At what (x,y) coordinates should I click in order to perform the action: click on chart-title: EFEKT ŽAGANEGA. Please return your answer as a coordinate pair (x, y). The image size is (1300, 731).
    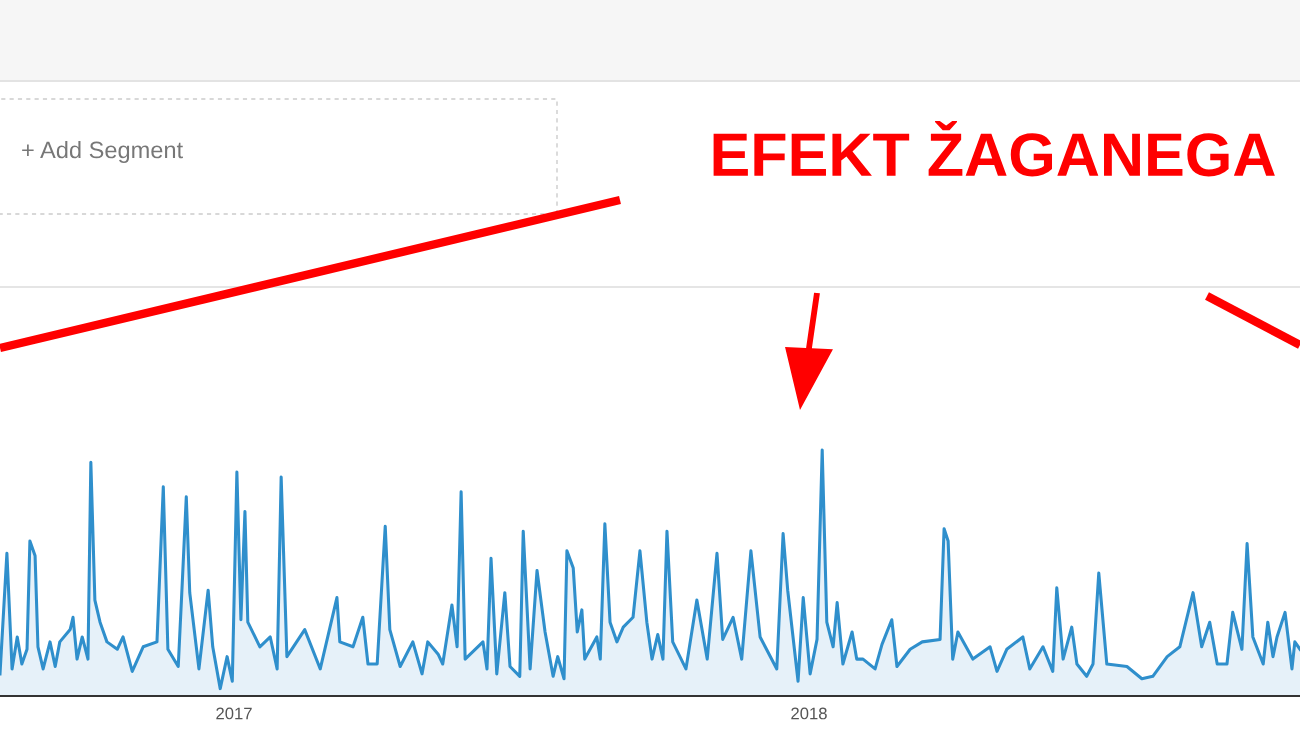
    Looking at the image, I should click on (994, 149).